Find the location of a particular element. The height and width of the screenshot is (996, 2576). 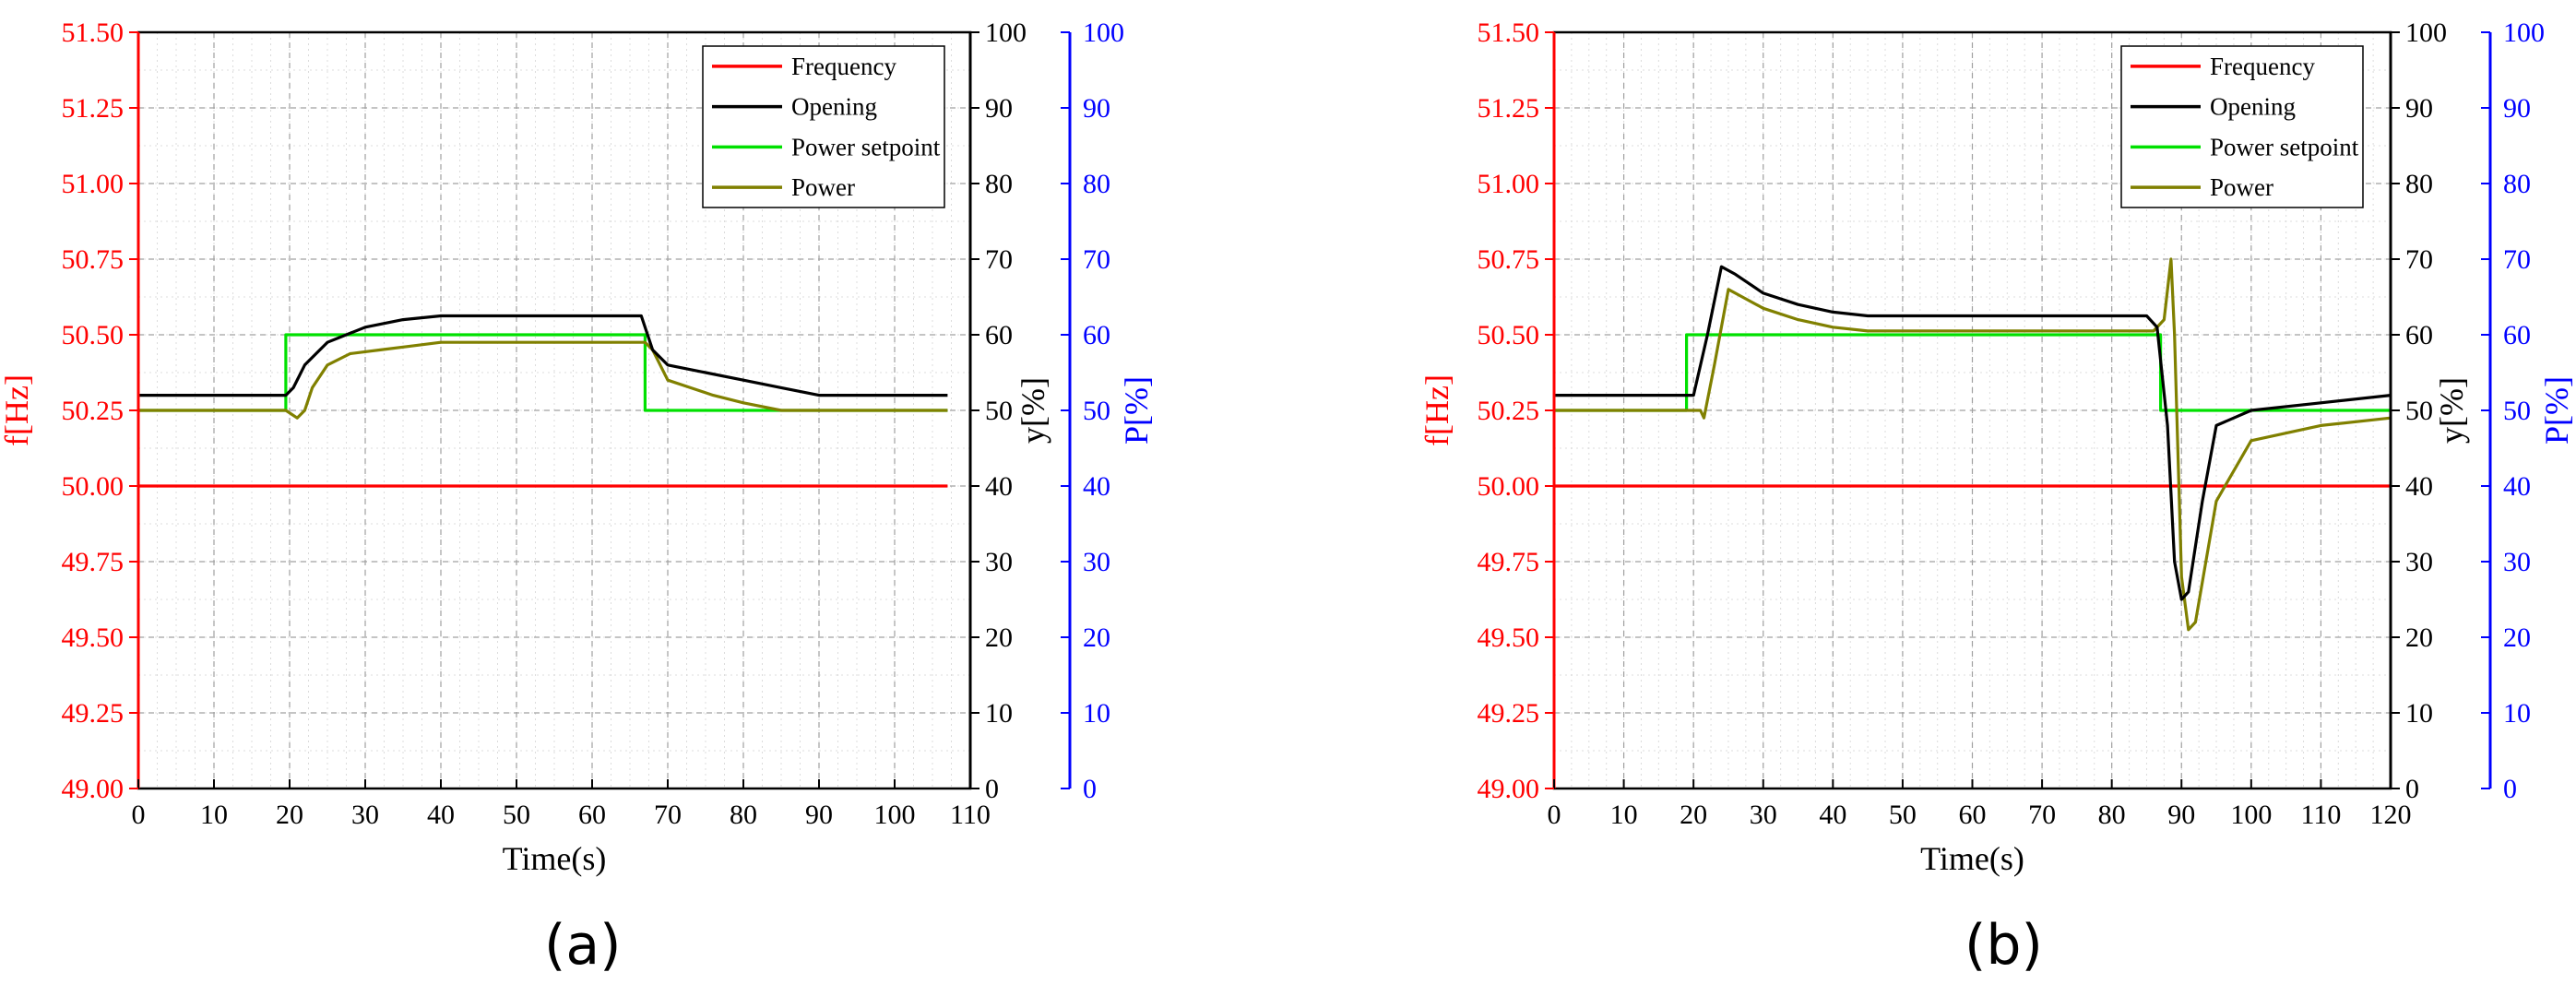

chart0-y-left-tick-label: 49.75 is located at coordinates (93, 562).